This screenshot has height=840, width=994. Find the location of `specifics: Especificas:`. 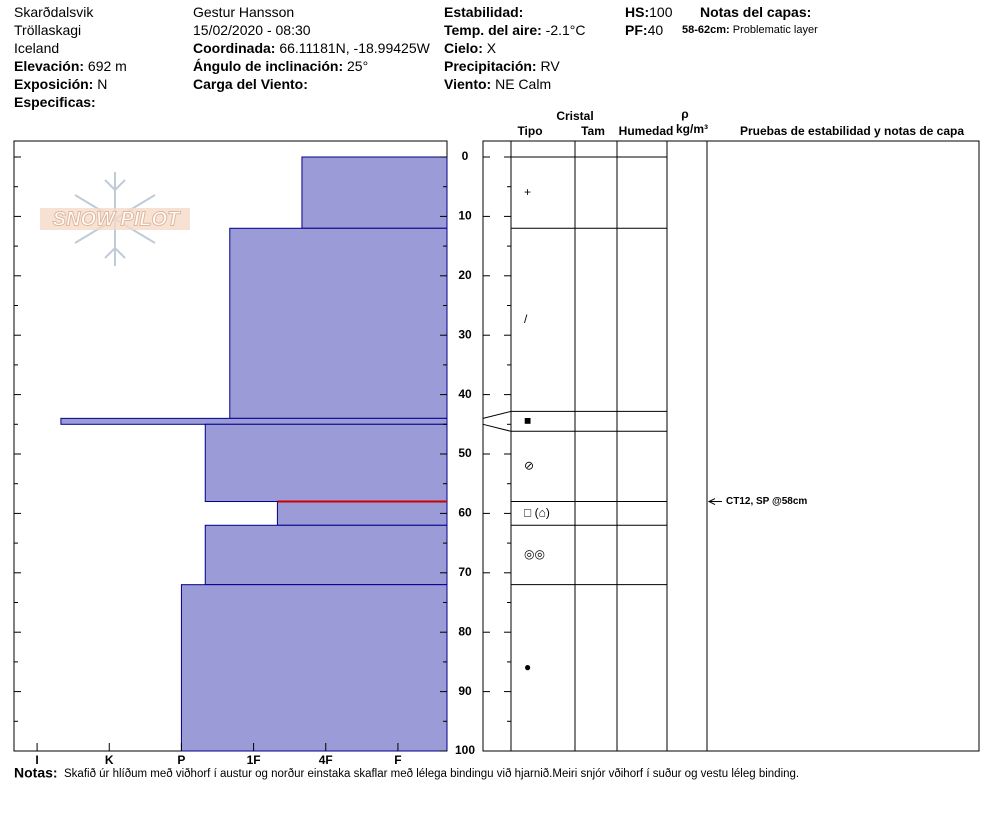

specifics: Especificas: is located at coordinates (70, 102).